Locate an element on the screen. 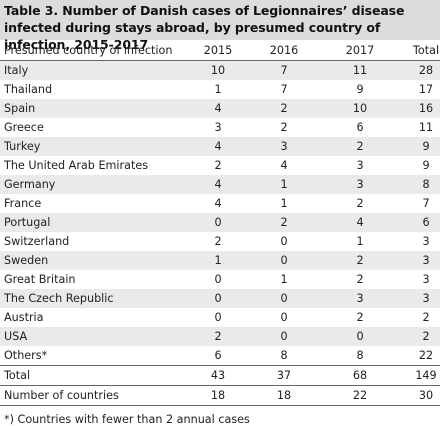 Image resolution: width=440 pixels, height=426 pixels. total-2016: 37 is located at coordinates (284, 375).